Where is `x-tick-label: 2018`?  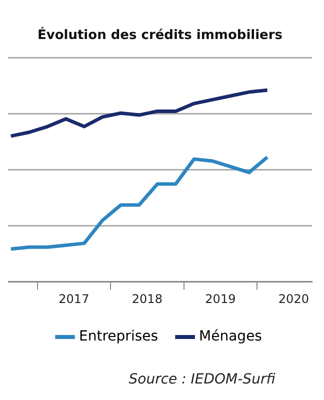 x-tick-label: 2018 is located at coordinates (147, 299).